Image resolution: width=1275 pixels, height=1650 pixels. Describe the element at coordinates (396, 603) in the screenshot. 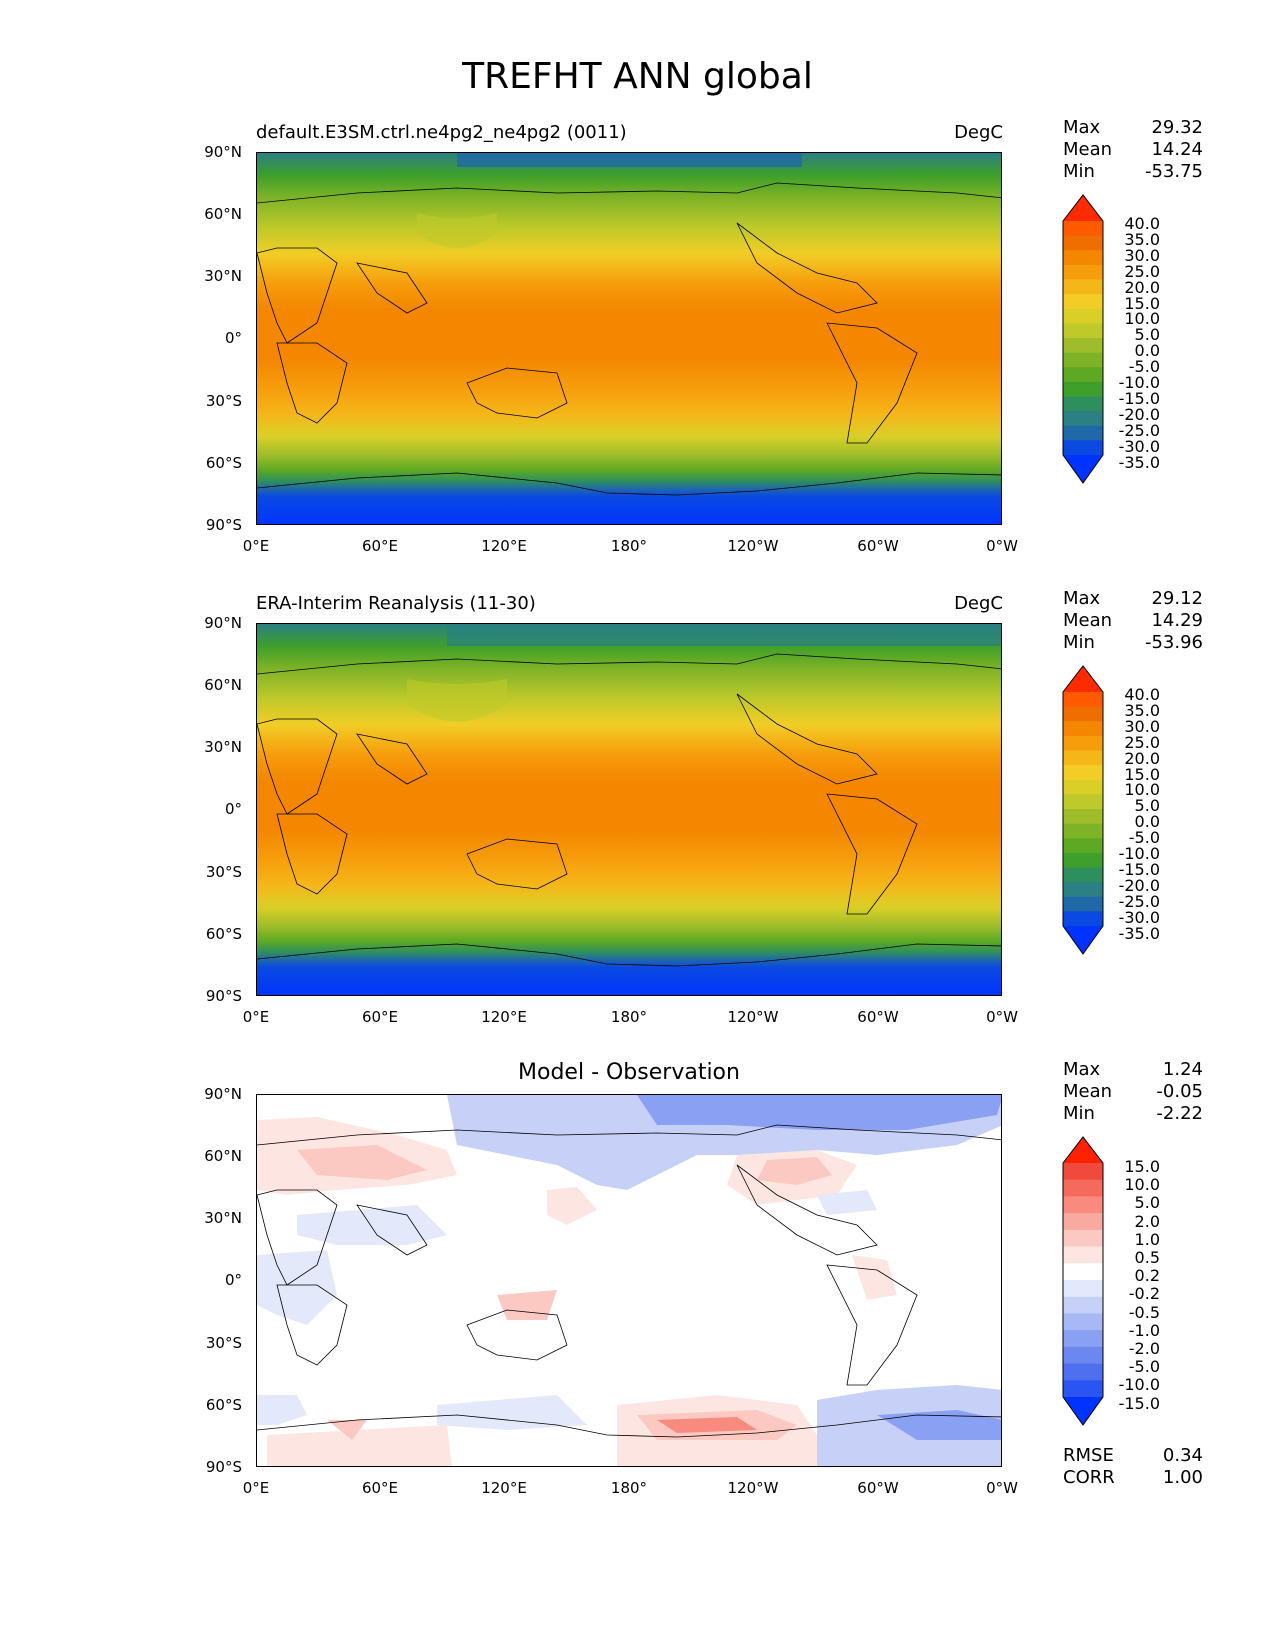

I see `obs-title: ERA-Interim Reanalysis (11-30)` at that location.